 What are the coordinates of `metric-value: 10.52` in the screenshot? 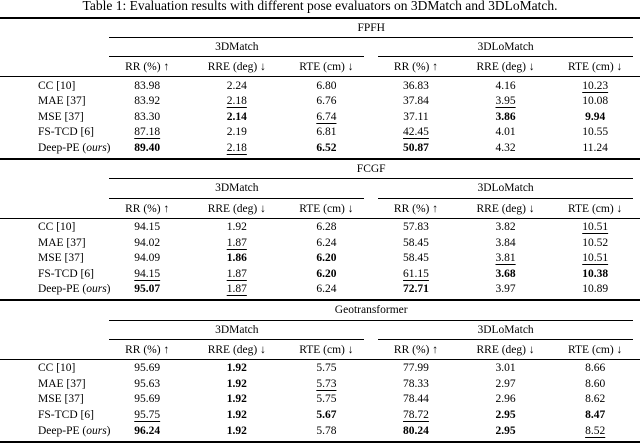 It's located at (595, 242).